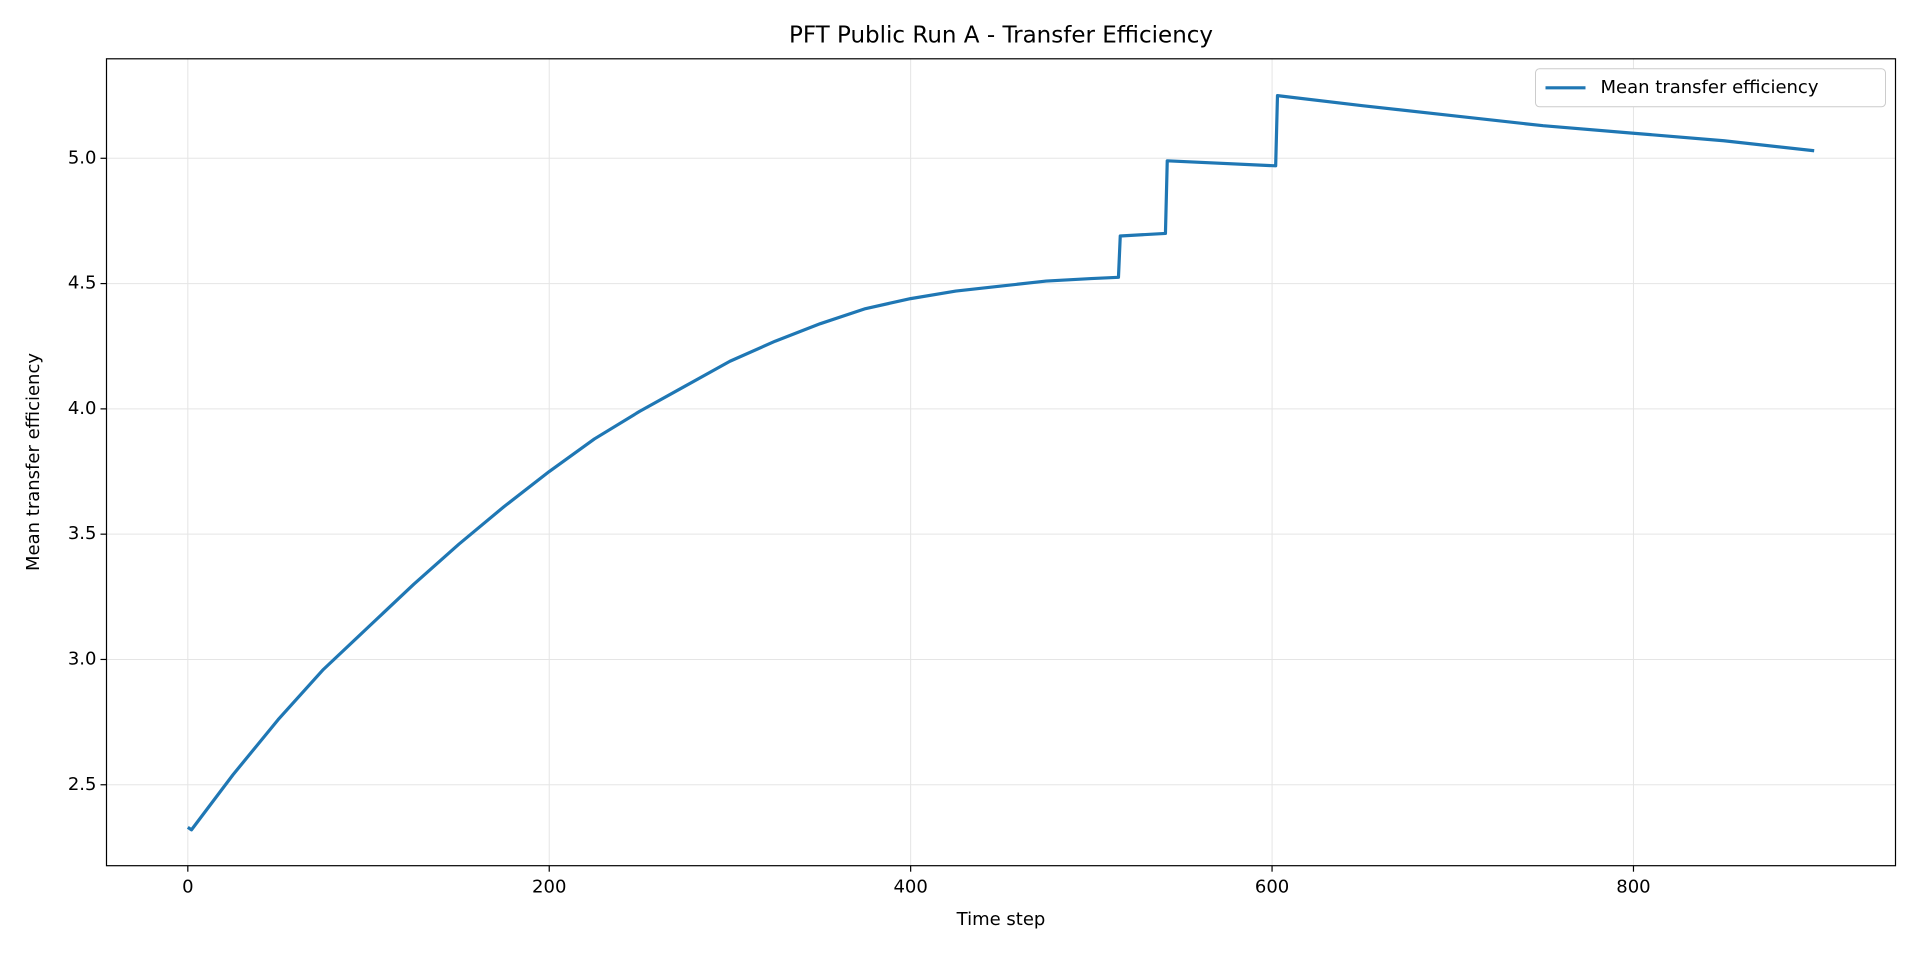 This screenshot has height=960, width=1920. What do you see at coordinates (82, 784) in the screenshot?
I see `y-tick-label: 2.5` at bounding box center [82, 784].